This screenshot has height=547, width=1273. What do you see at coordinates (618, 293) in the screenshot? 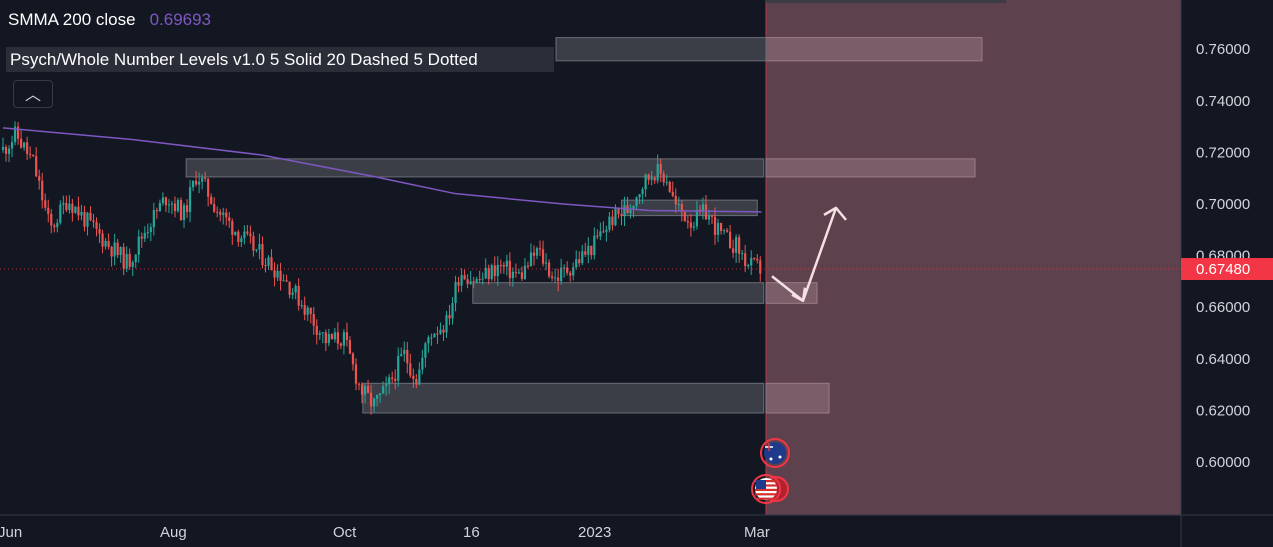
I see `level-zone` at bounding box center [618, 293].